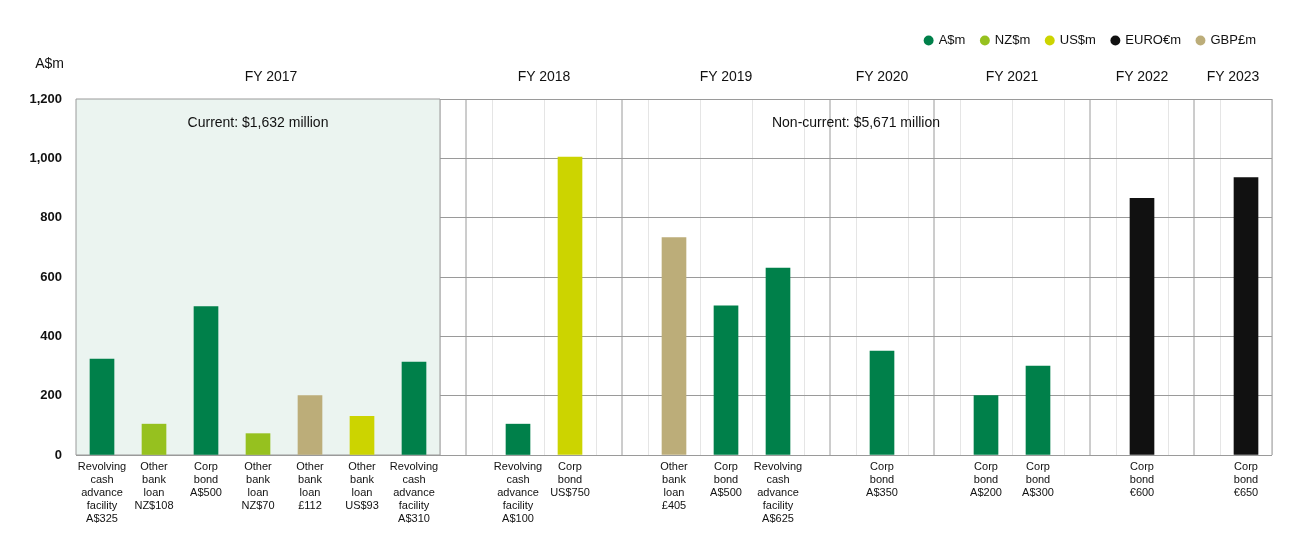 This screenshot has height=543, width=1294. What do you see at coordinates (674, 485) in the screenshot?
I see `x-tick-label: Other bank loan £405` at bounding box center [674, 485].